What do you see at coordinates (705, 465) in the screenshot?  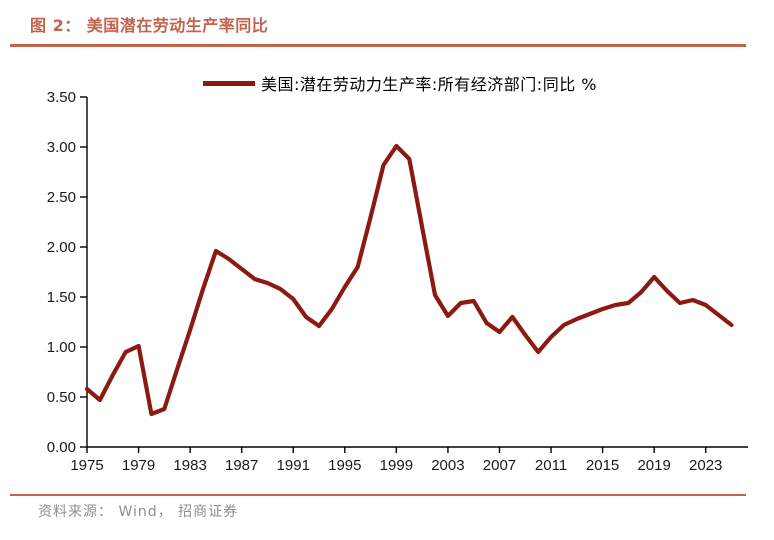 I see `svg-text: 2023` at bounding box center [705, 465].